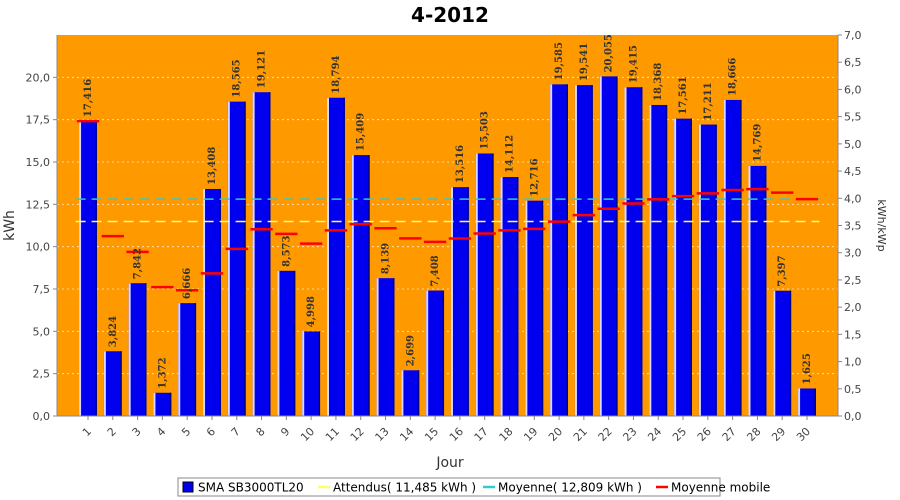 This screenshot has width=900, height=500. I want to click on x-tick-label: 18, so click(506, 434).